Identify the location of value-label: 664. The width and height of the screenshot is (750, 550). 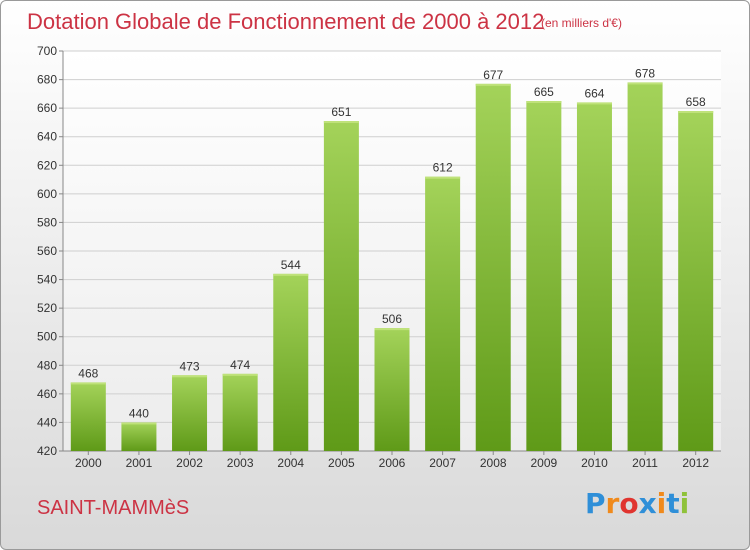
(594, 93).